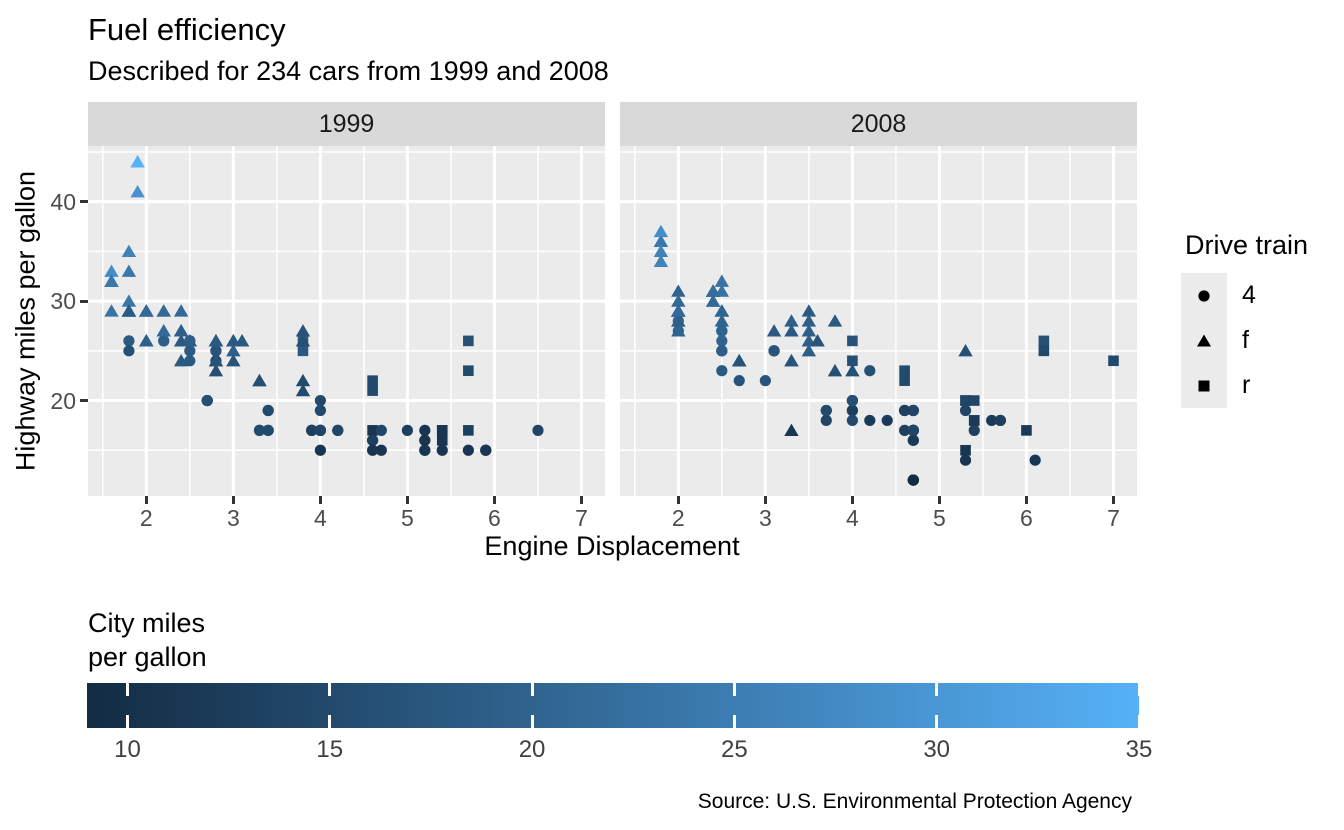 Image resolution: width=1344 pixels, height=830 pixels. What do you see at coordinates (1262, 295) in the screenshot?
I see `legend-item-4: 4` at bounding box center [1262, 295].